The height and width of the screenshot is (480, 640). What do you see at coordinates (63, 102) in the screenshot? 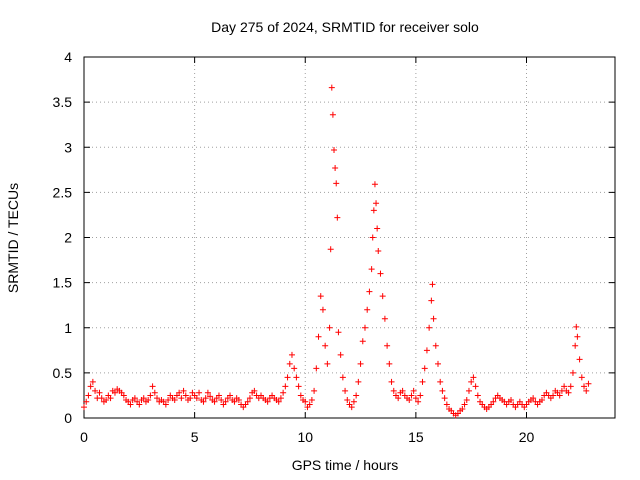
I see `y-tick-label: 3.5` at bounding box center [63, 102].